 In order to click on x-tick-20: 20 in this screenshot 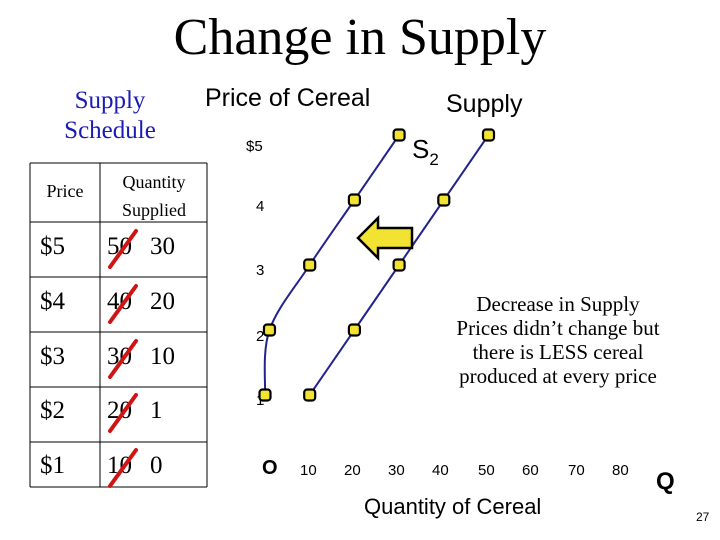, I will do `click(352, 470)`.